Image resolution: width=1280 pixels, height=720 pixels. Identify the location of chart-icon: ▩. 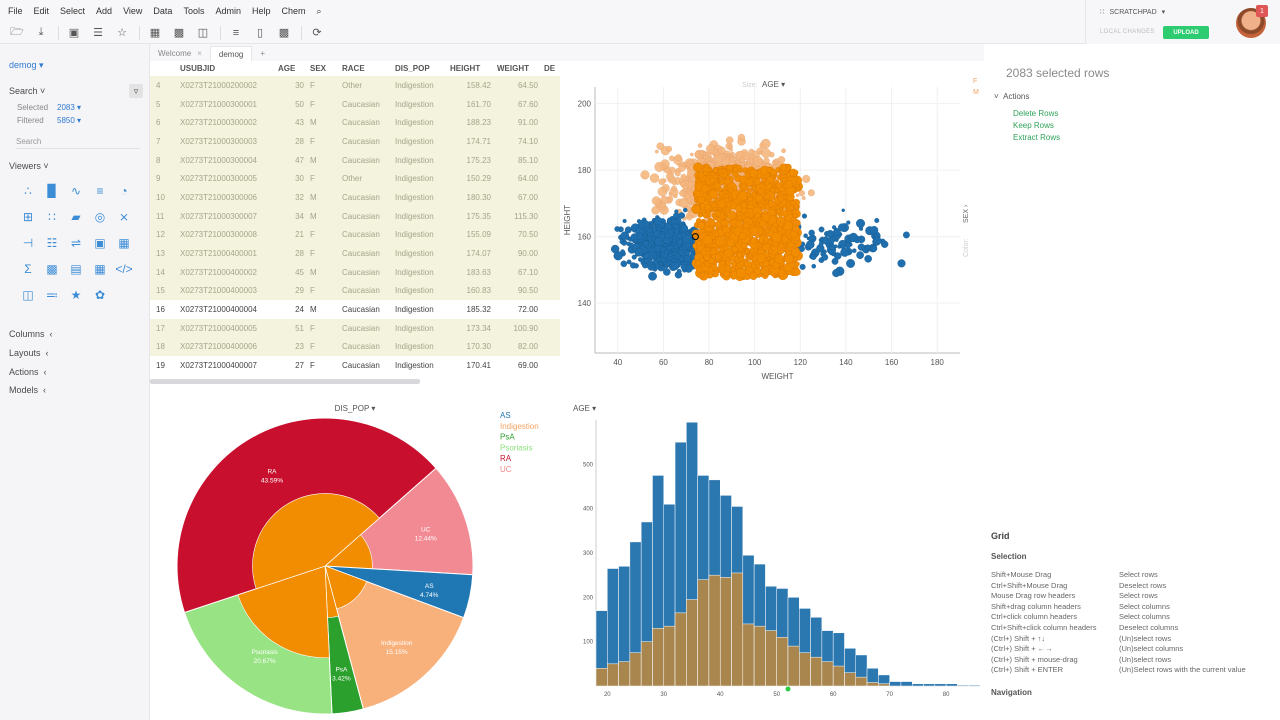
(284, 33).